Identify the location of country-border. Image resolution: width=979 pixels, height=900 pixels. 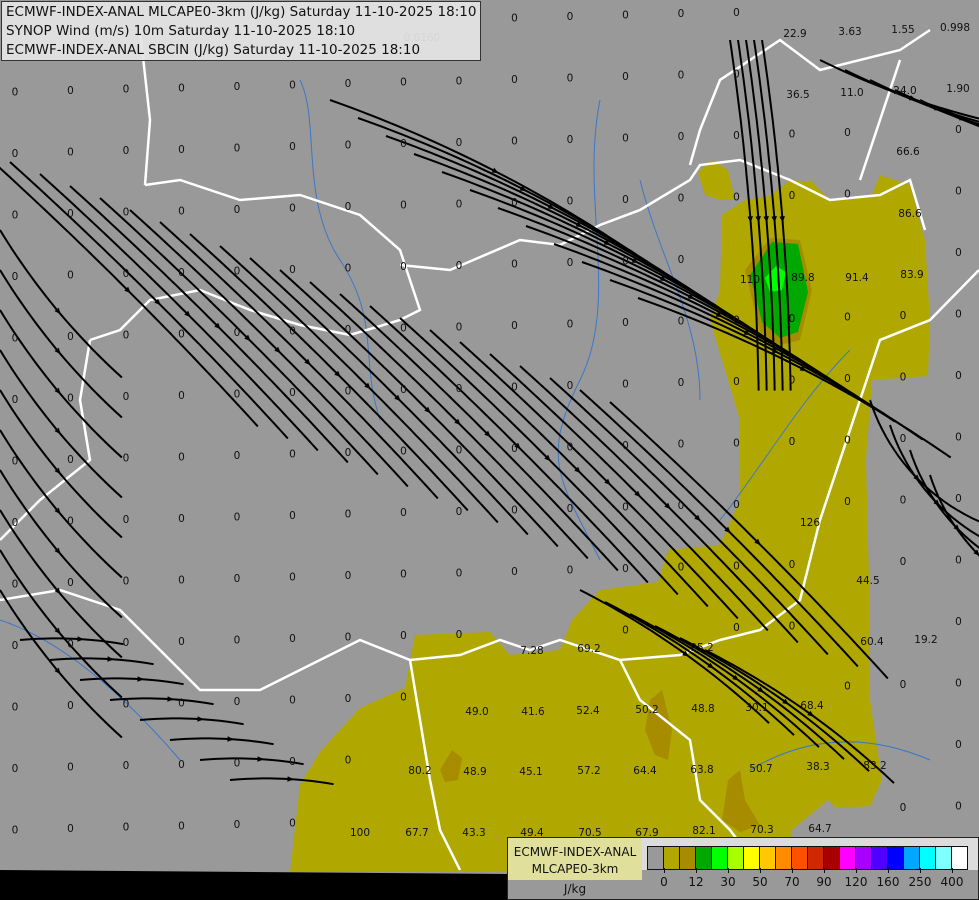
(435, 765).